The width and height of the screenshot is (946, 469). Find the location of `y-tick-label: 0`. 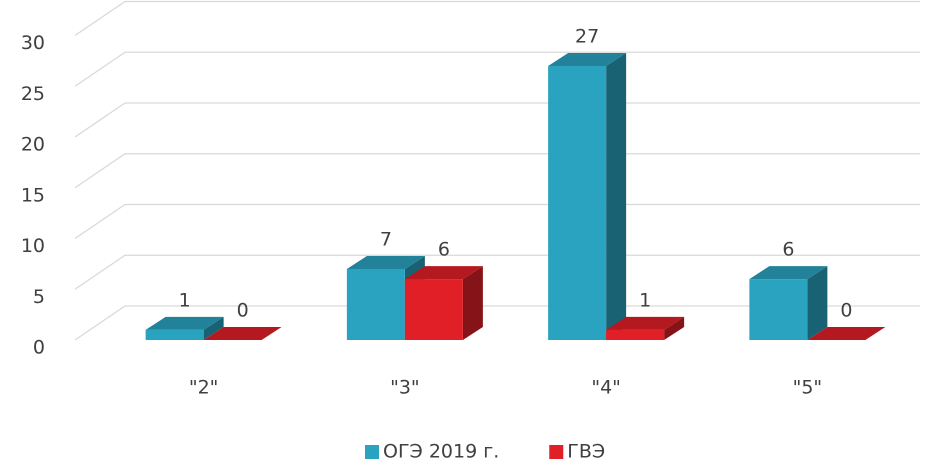

y-tick-label: 0 is located at coordinates (39, 348).